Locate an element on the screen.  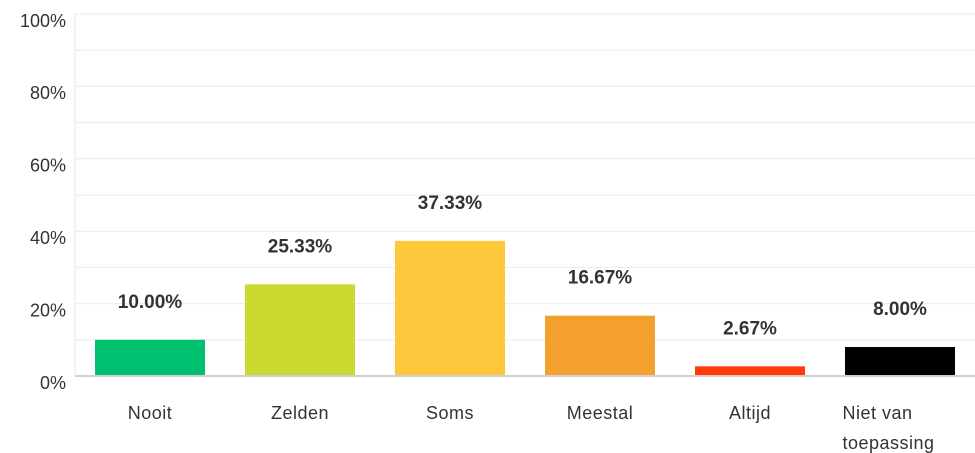
value-label: 25.33% is located at coordinates (300, 246).